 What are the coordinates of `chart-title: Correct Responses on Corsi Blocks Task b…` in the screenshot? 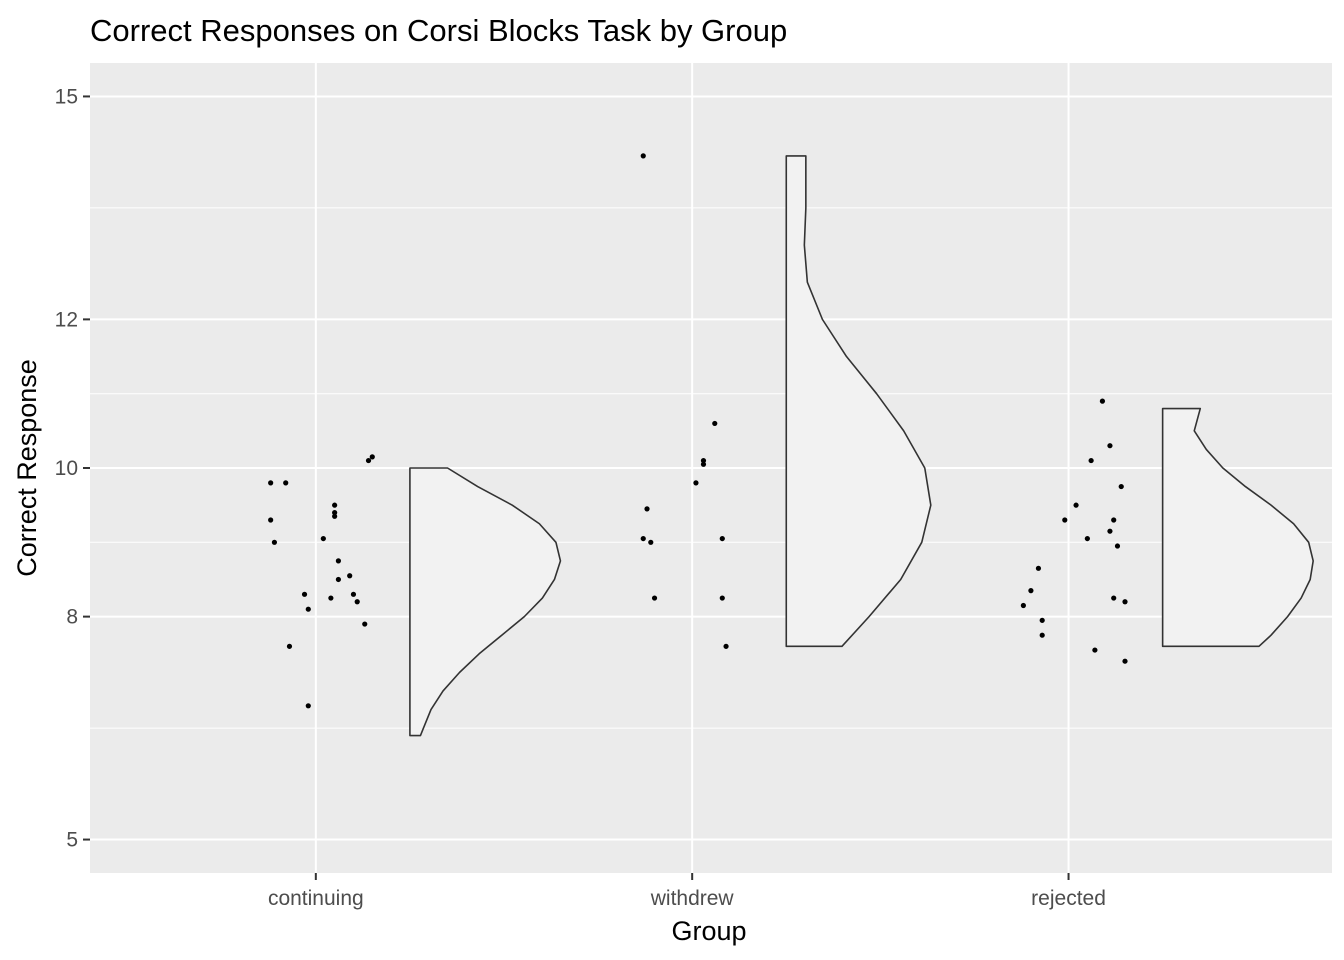 It's located at (438, 30).